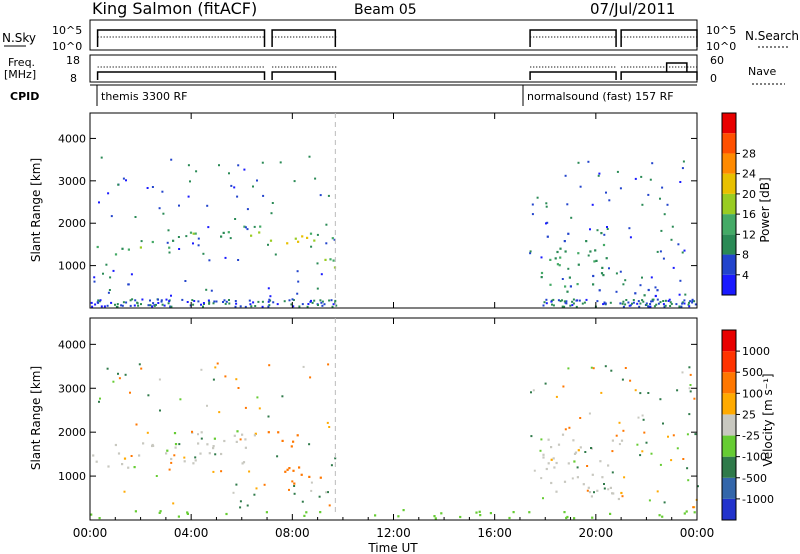 This screenshot has width=800, height=554. I want to click on colorbar-tick-label: 100, so click(752, 393).